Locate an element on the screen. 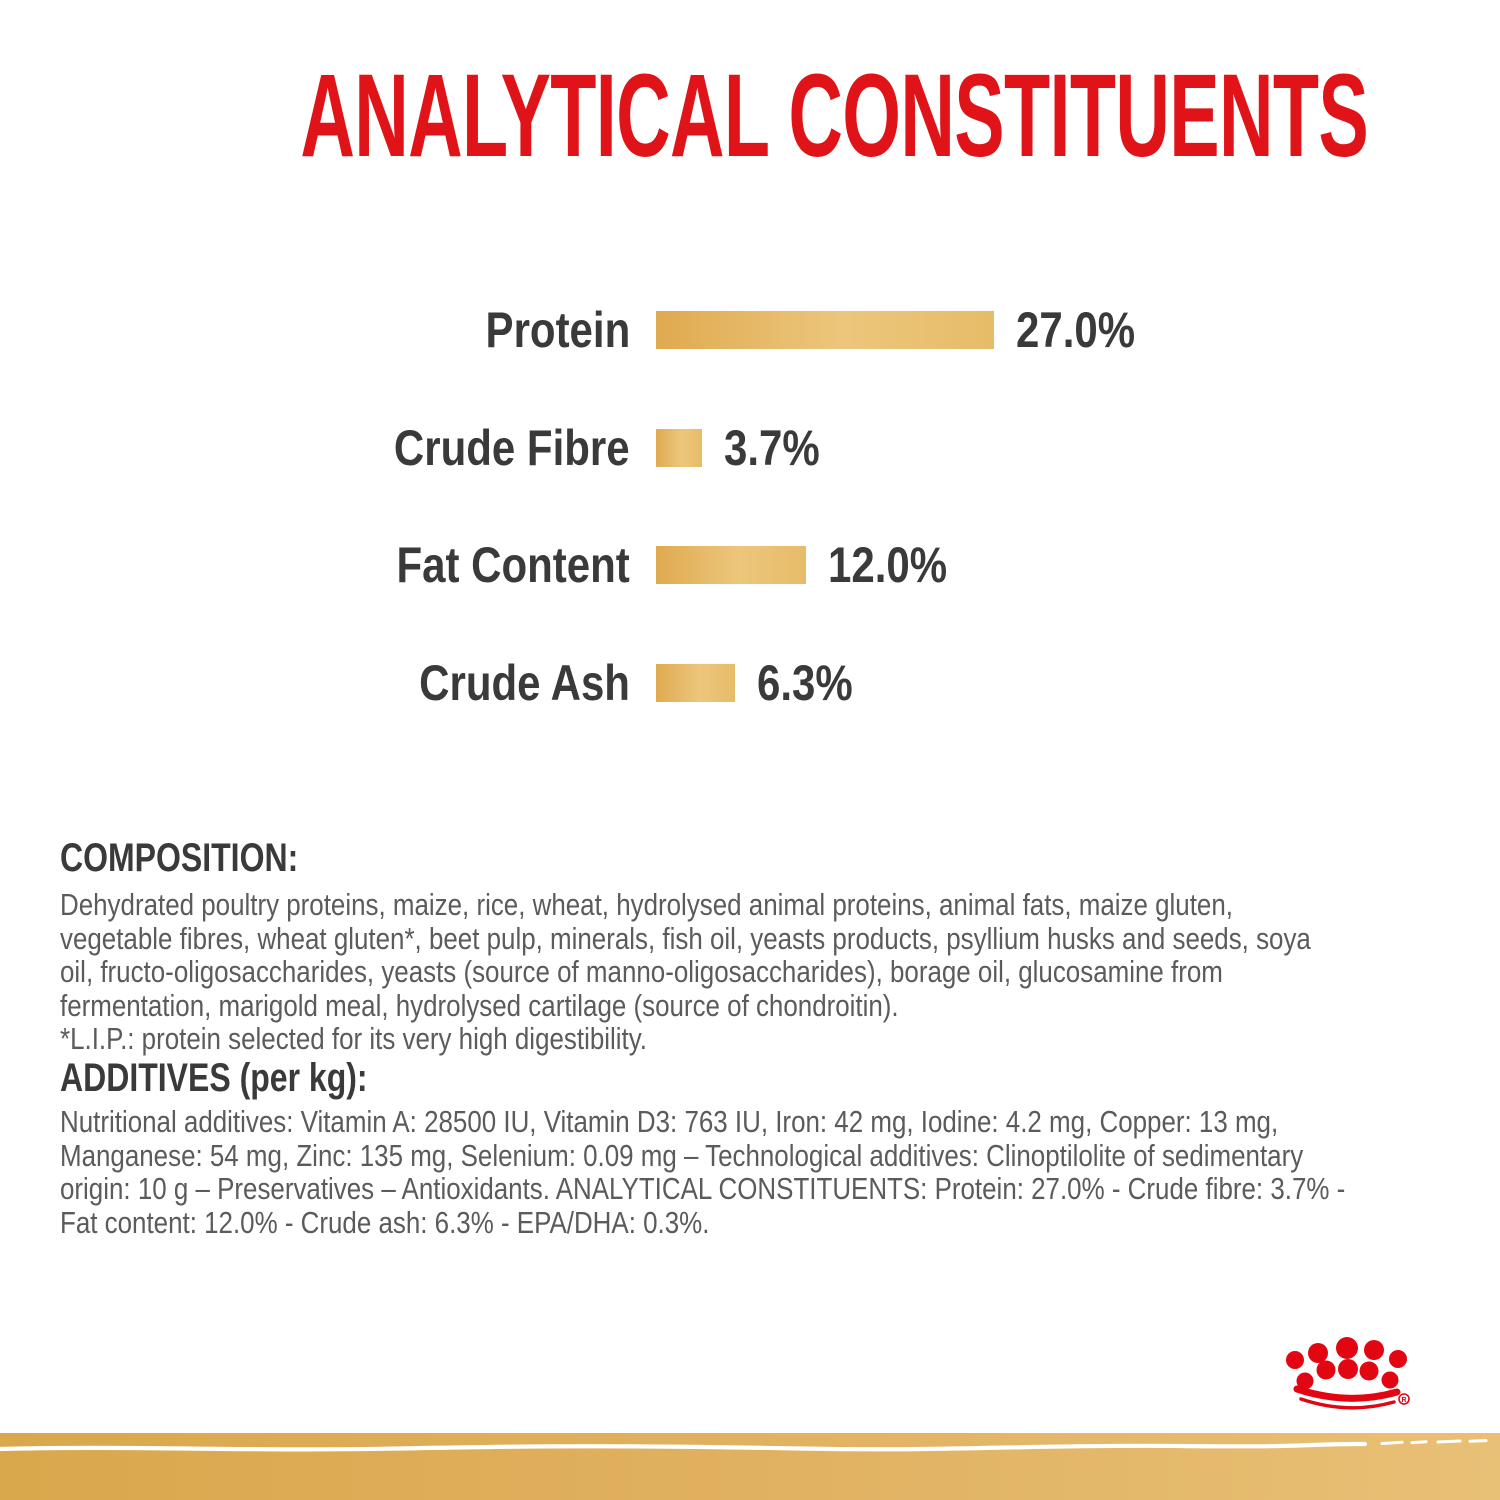 The width and height of the screenshot is (1500, 1500). constituent-label-text: Crude Fibre is located at coordinates (512, 448).